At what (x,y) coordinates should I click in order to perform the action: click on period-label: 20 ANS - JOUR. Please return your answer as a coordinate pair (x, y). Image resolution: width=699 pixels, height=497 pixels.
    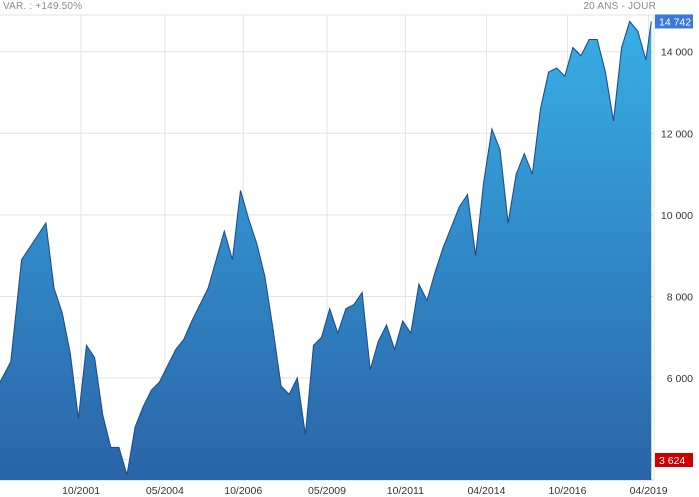
    Looking at the image, I should click on (619, 6).